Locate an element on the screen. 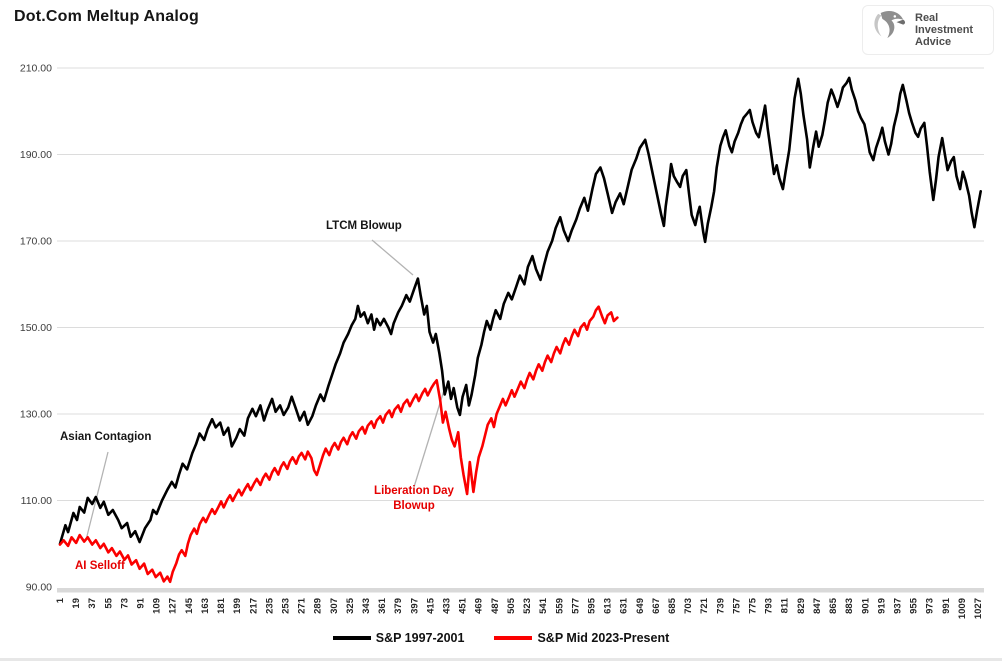 The width and height of the screenshot is (1002, 667). annotation-liberation-day-blowup: Liberation Day Blowup is located at coordinates (414, 499).